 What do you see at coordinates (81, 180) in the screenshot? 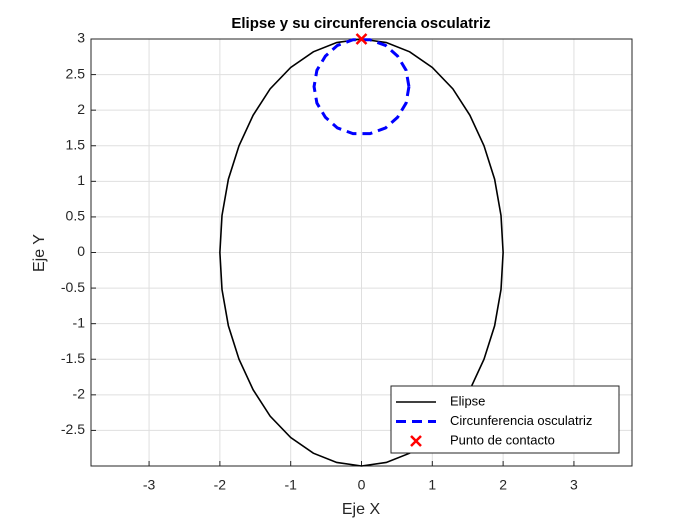
I see `y-tick-label: 1` at bounding box center [81, 180].